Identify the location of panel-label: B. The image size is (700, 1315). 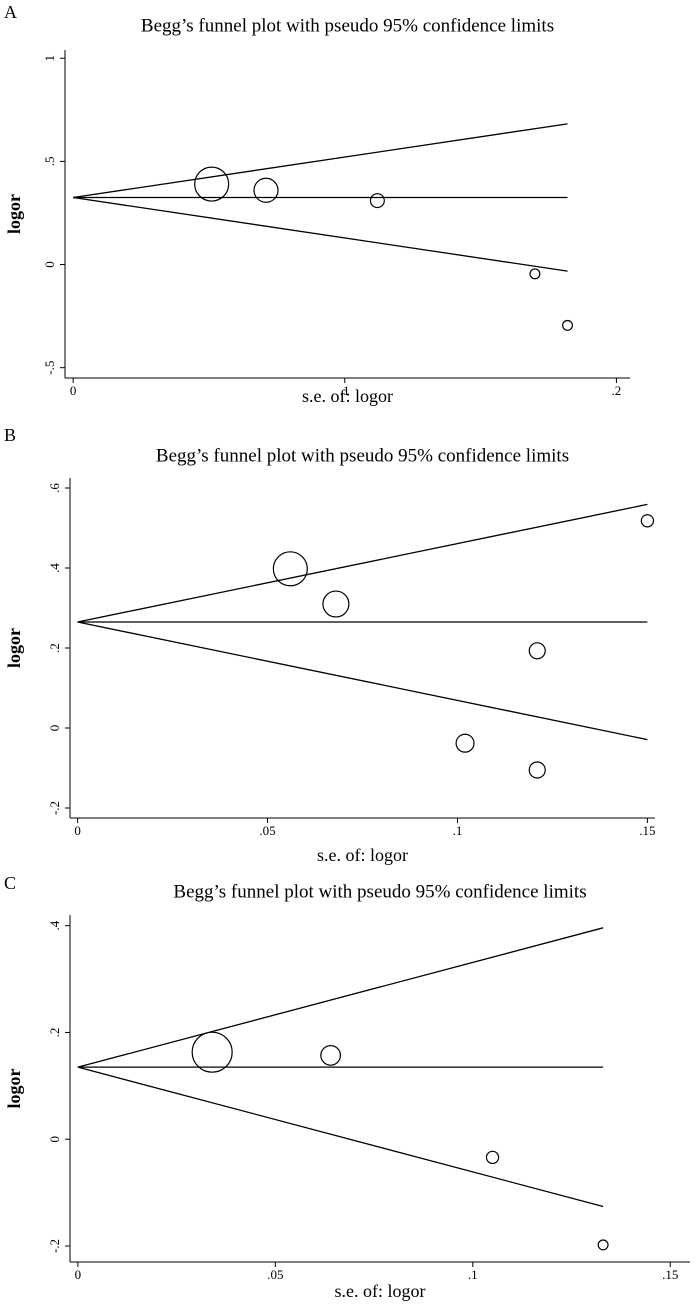
(10, 435).